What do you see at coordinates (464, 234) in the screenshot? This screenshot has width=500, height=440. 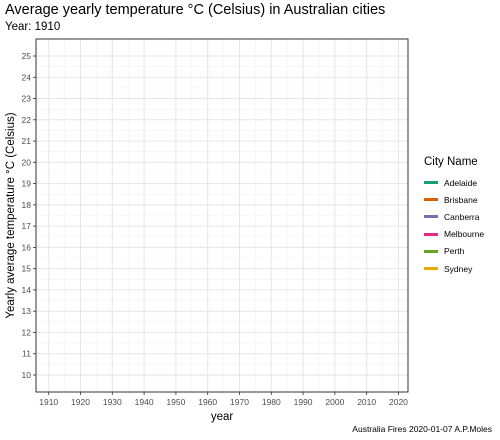 I see `legend-label: Melbourne` at bounding box center [464, 234].